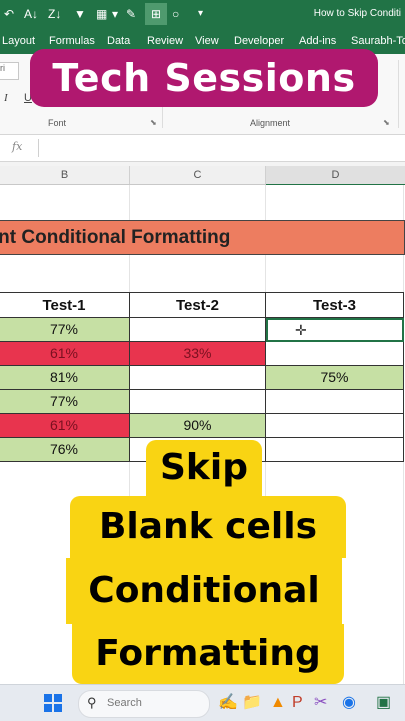 The width and height of the screenshot is (405, 721). What do you see at coordinates (297, 702) in the screenshot?
I see `powerpoint-icon: P` at bounding box center [297, 702].